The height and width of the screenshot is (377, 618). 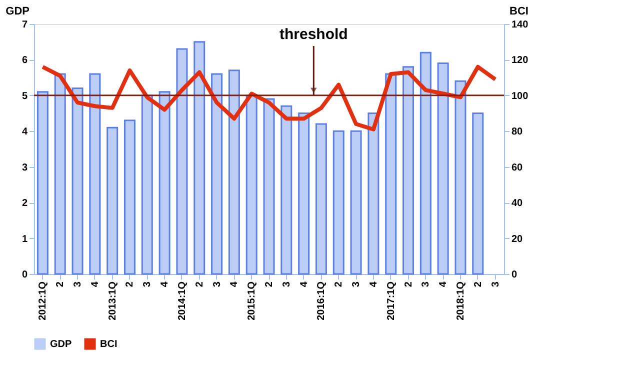 What do you see at coordinates (25, 25) in the screenshot?
I see `y-tick-label: 7` at bounding box center [25, 25].